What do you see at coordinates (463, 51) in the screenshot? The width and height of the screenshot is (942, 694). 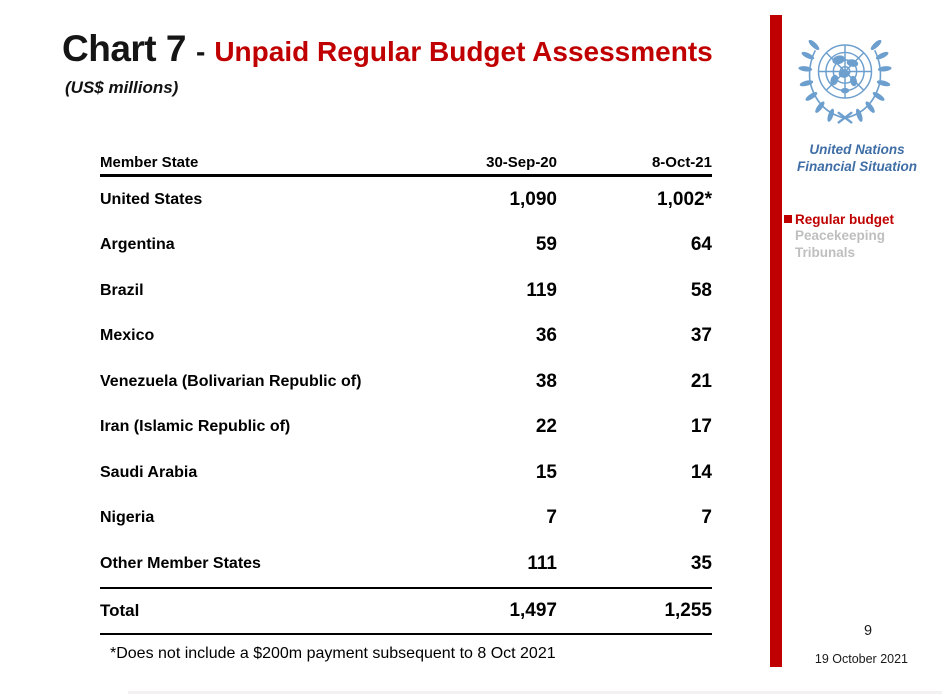 I see `title-main: Unpaid Regular Budget Assessments` at bounding box center [463, 51].